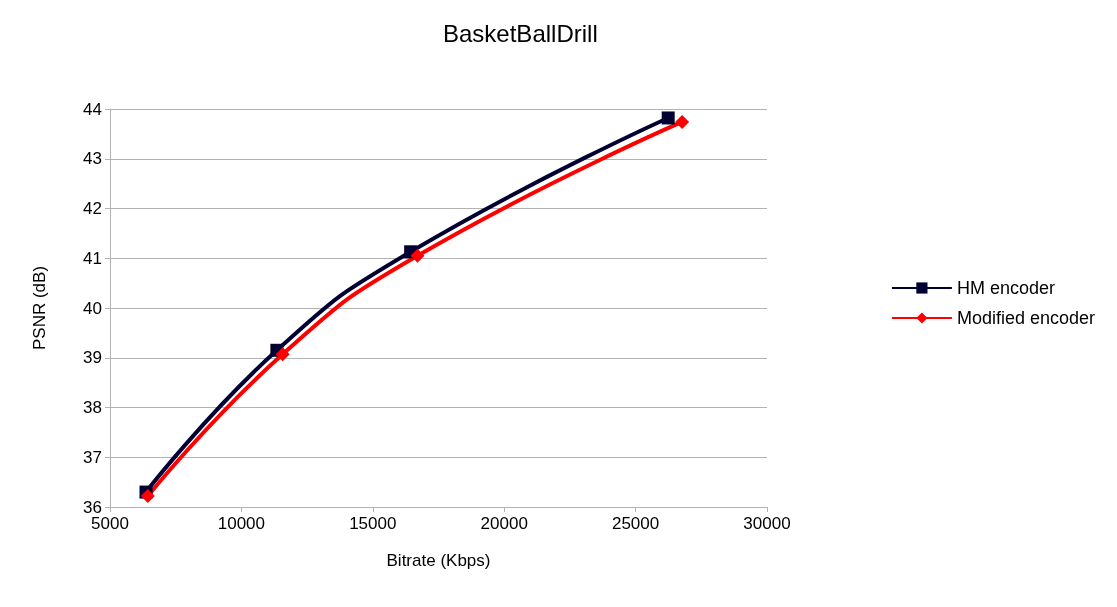 The width and height of the screenshot is (1117, 607). What do you see at coordinates (767, 523) in the screenshot?
I see `x-tick-label: 30000` at bounding box center [767, 523].